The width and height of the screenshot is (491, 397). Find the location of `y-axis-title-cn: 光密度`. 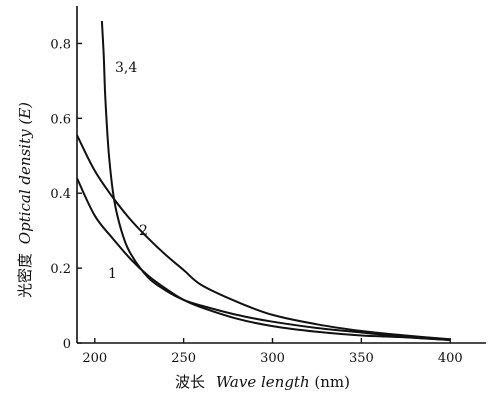

y-axis-title-cn: 光密度 is located at coordinates (25, 275).